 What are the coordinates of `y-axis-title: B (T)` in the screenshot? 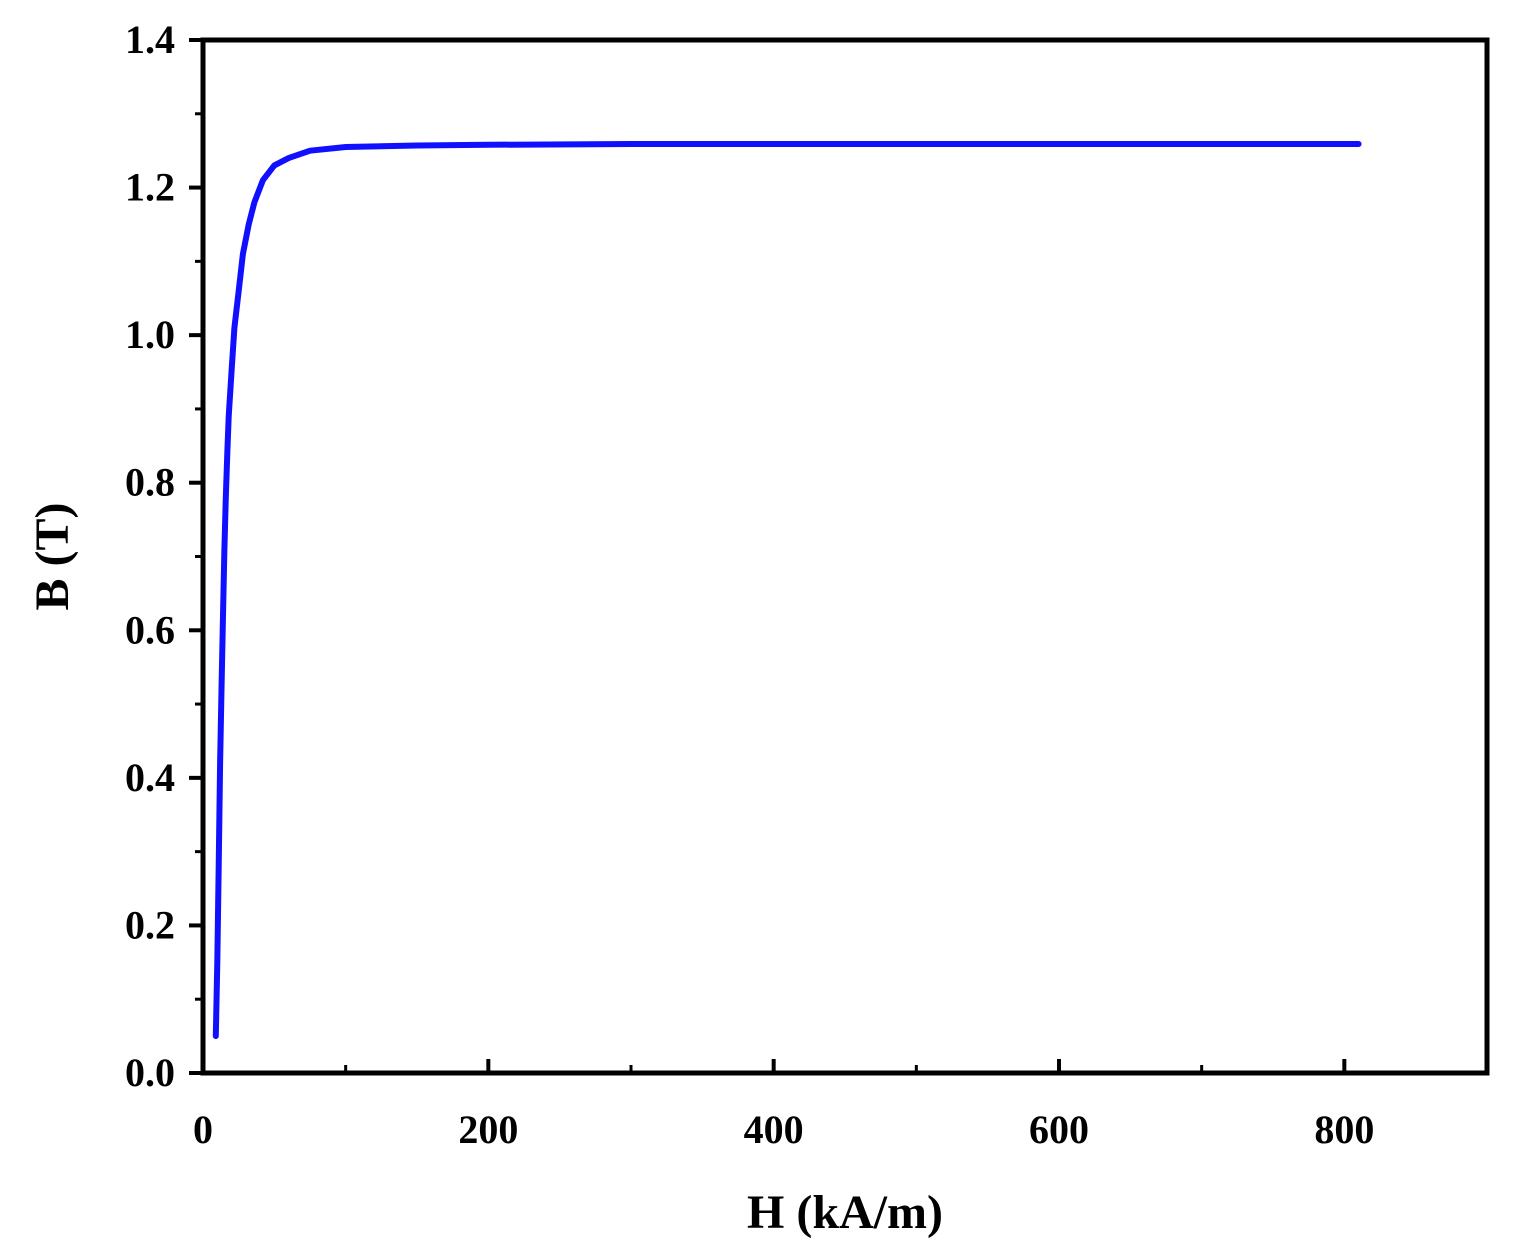 It's located at (52, 557).